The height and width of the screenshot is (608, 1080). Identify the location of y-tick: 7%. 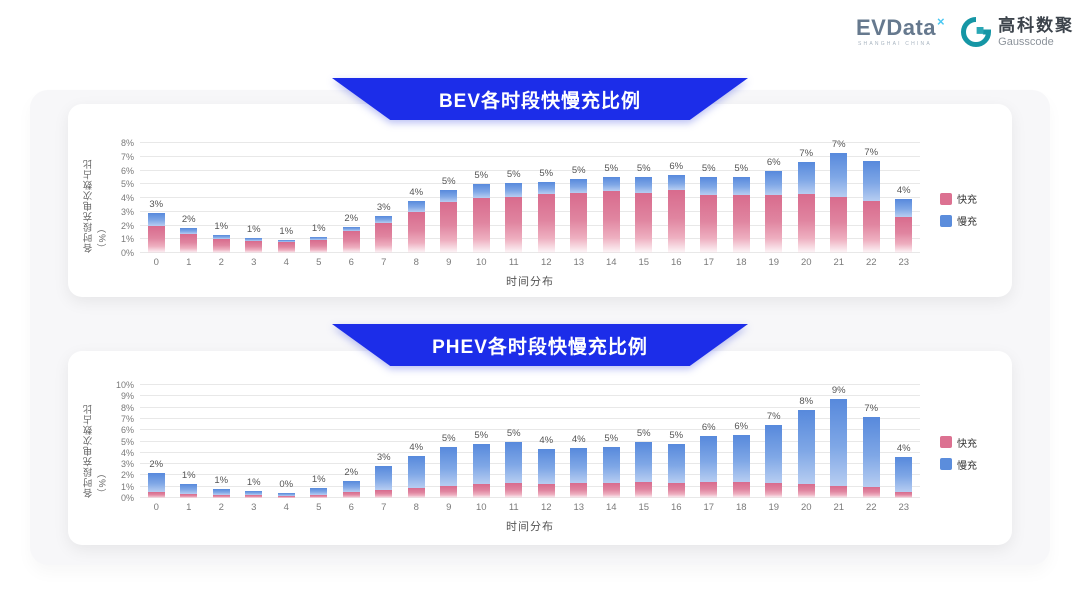
(127, 156).